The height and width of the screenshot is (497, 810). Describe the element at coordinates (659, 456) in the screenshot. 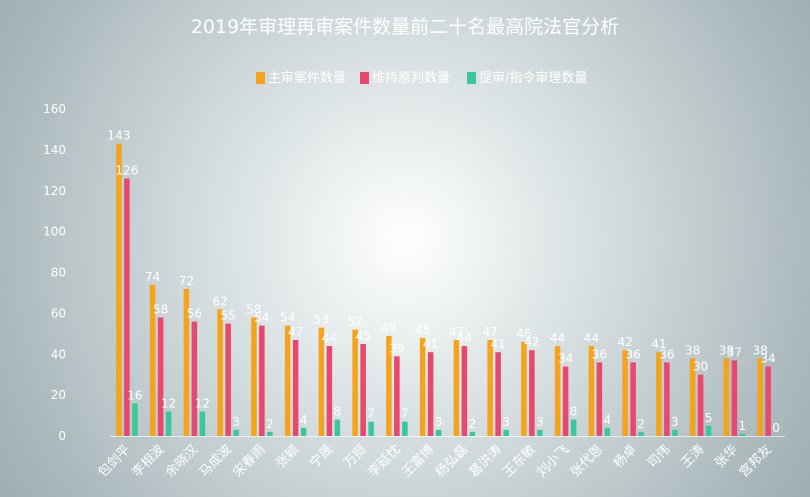

I see `category-label: 司伟` at that location.